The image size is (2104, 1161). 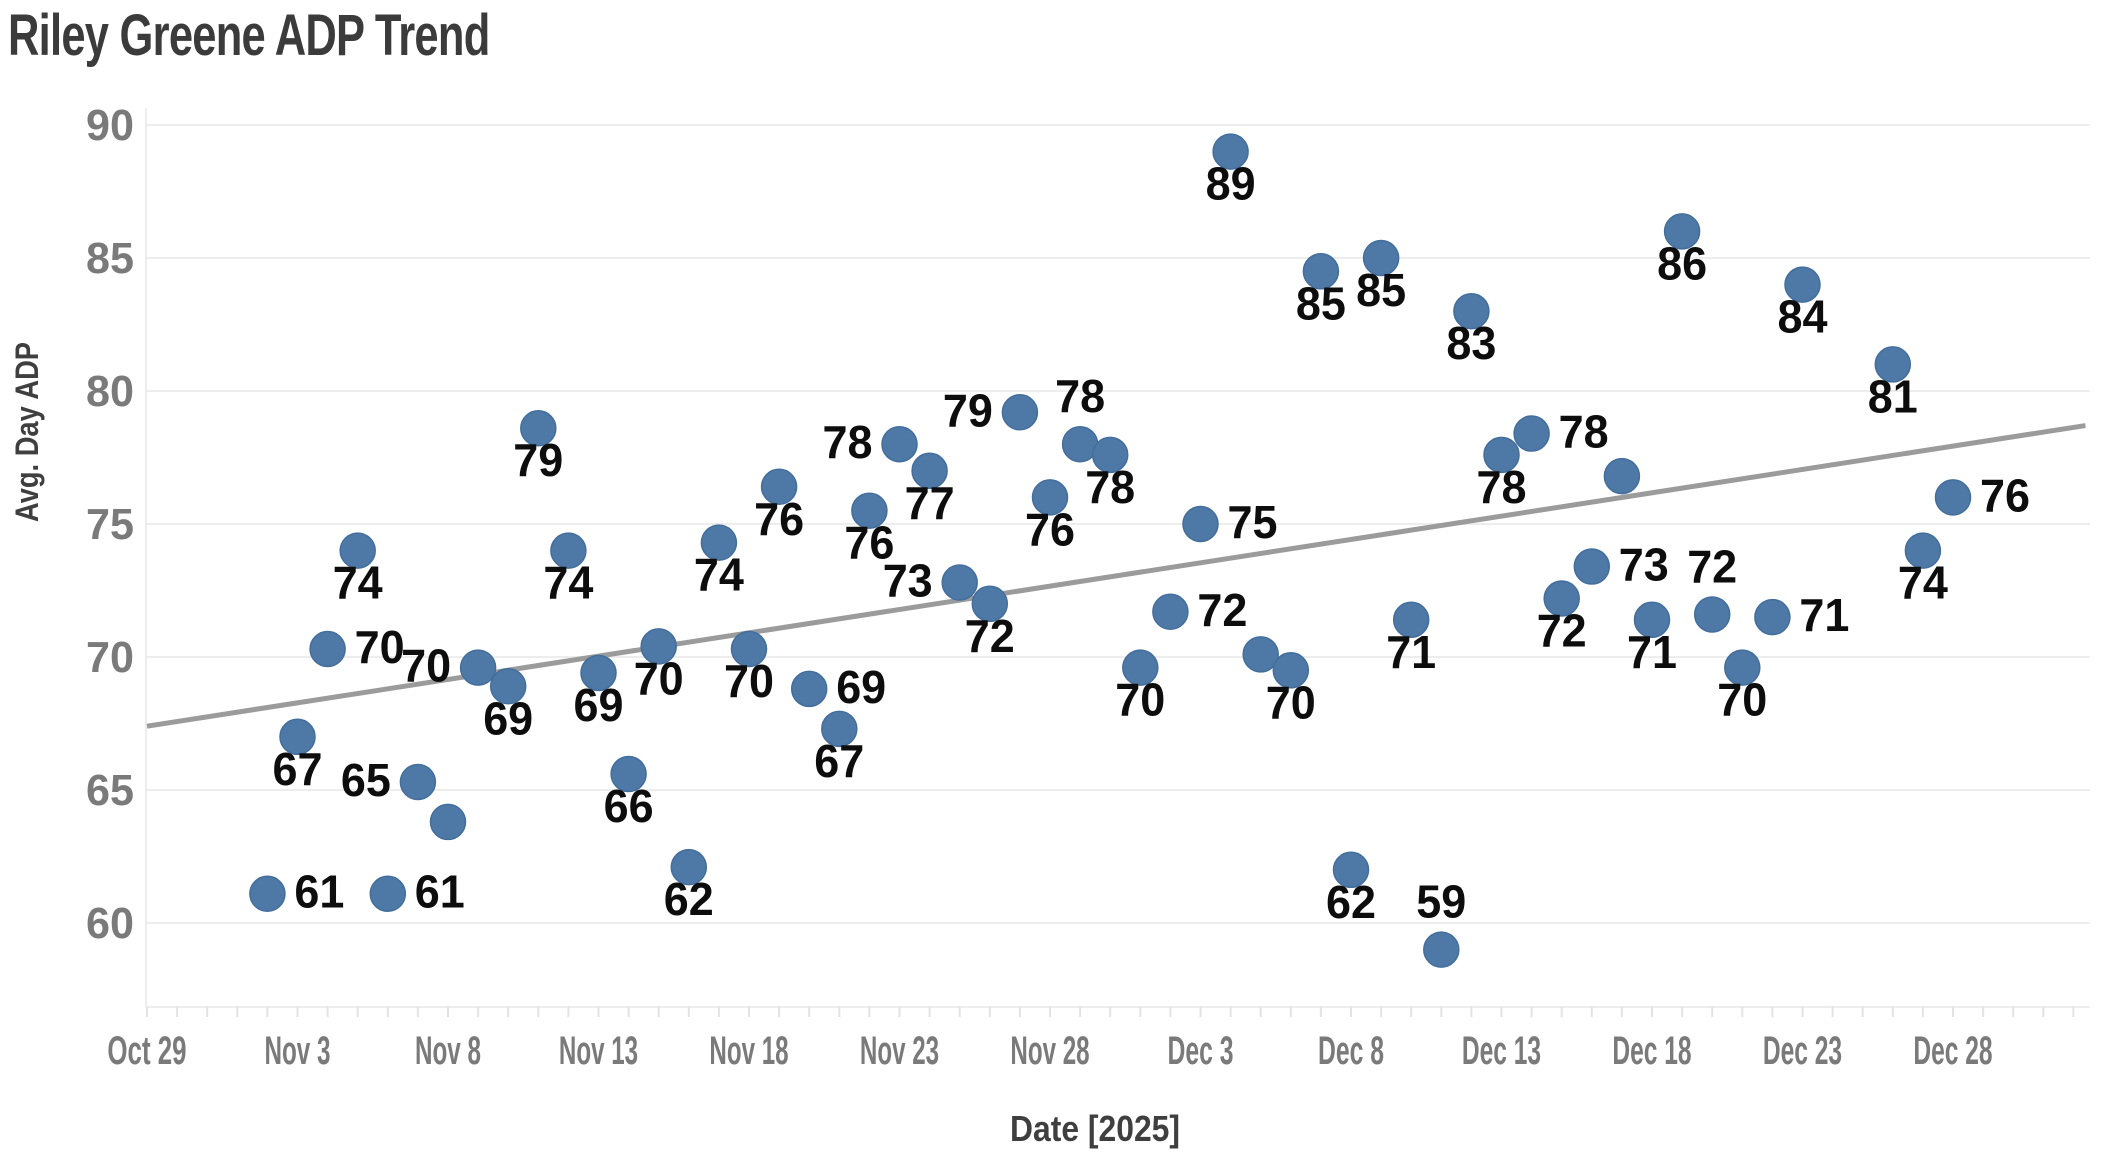 What do you see at coordinates (110, 790) in the screenshot?
I see `y-tick-label: 65` at bounding box center [110, 790].